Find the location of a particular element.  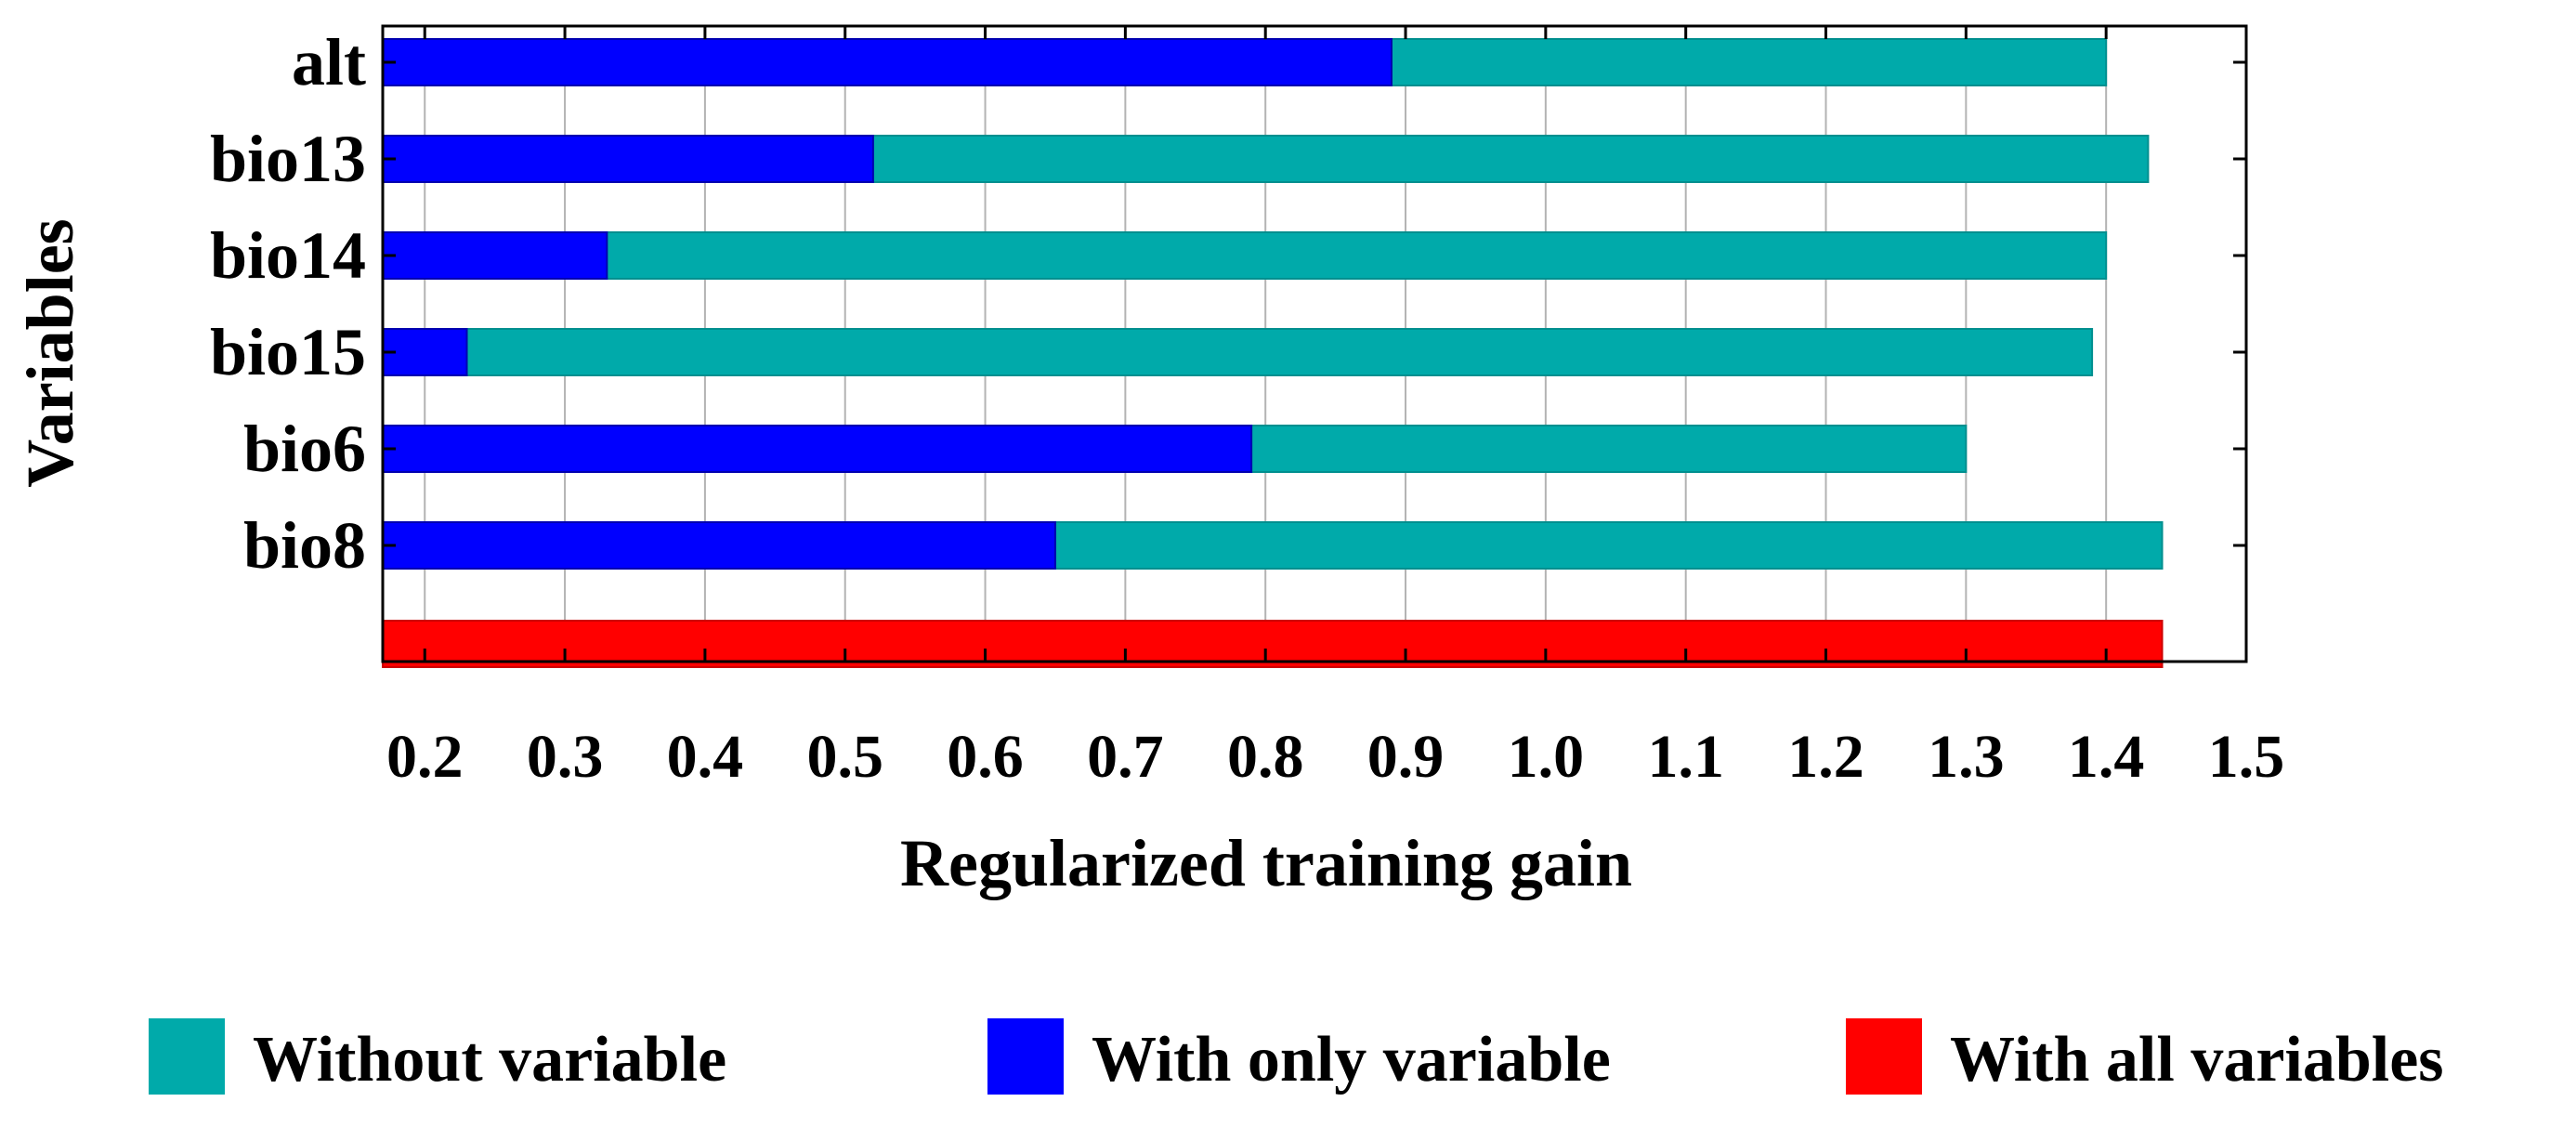

x-tick-label: 0.2 is located at coordinates (425, 757).